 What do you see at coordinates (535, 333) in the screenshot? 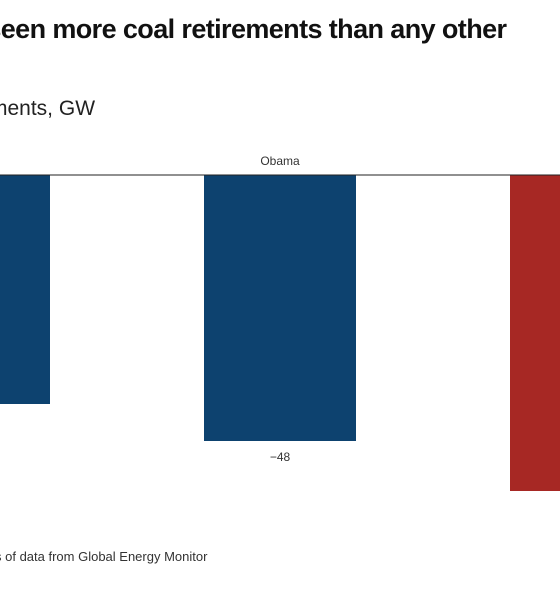
I see `bar-right-president` at bounding box center [535, 333].